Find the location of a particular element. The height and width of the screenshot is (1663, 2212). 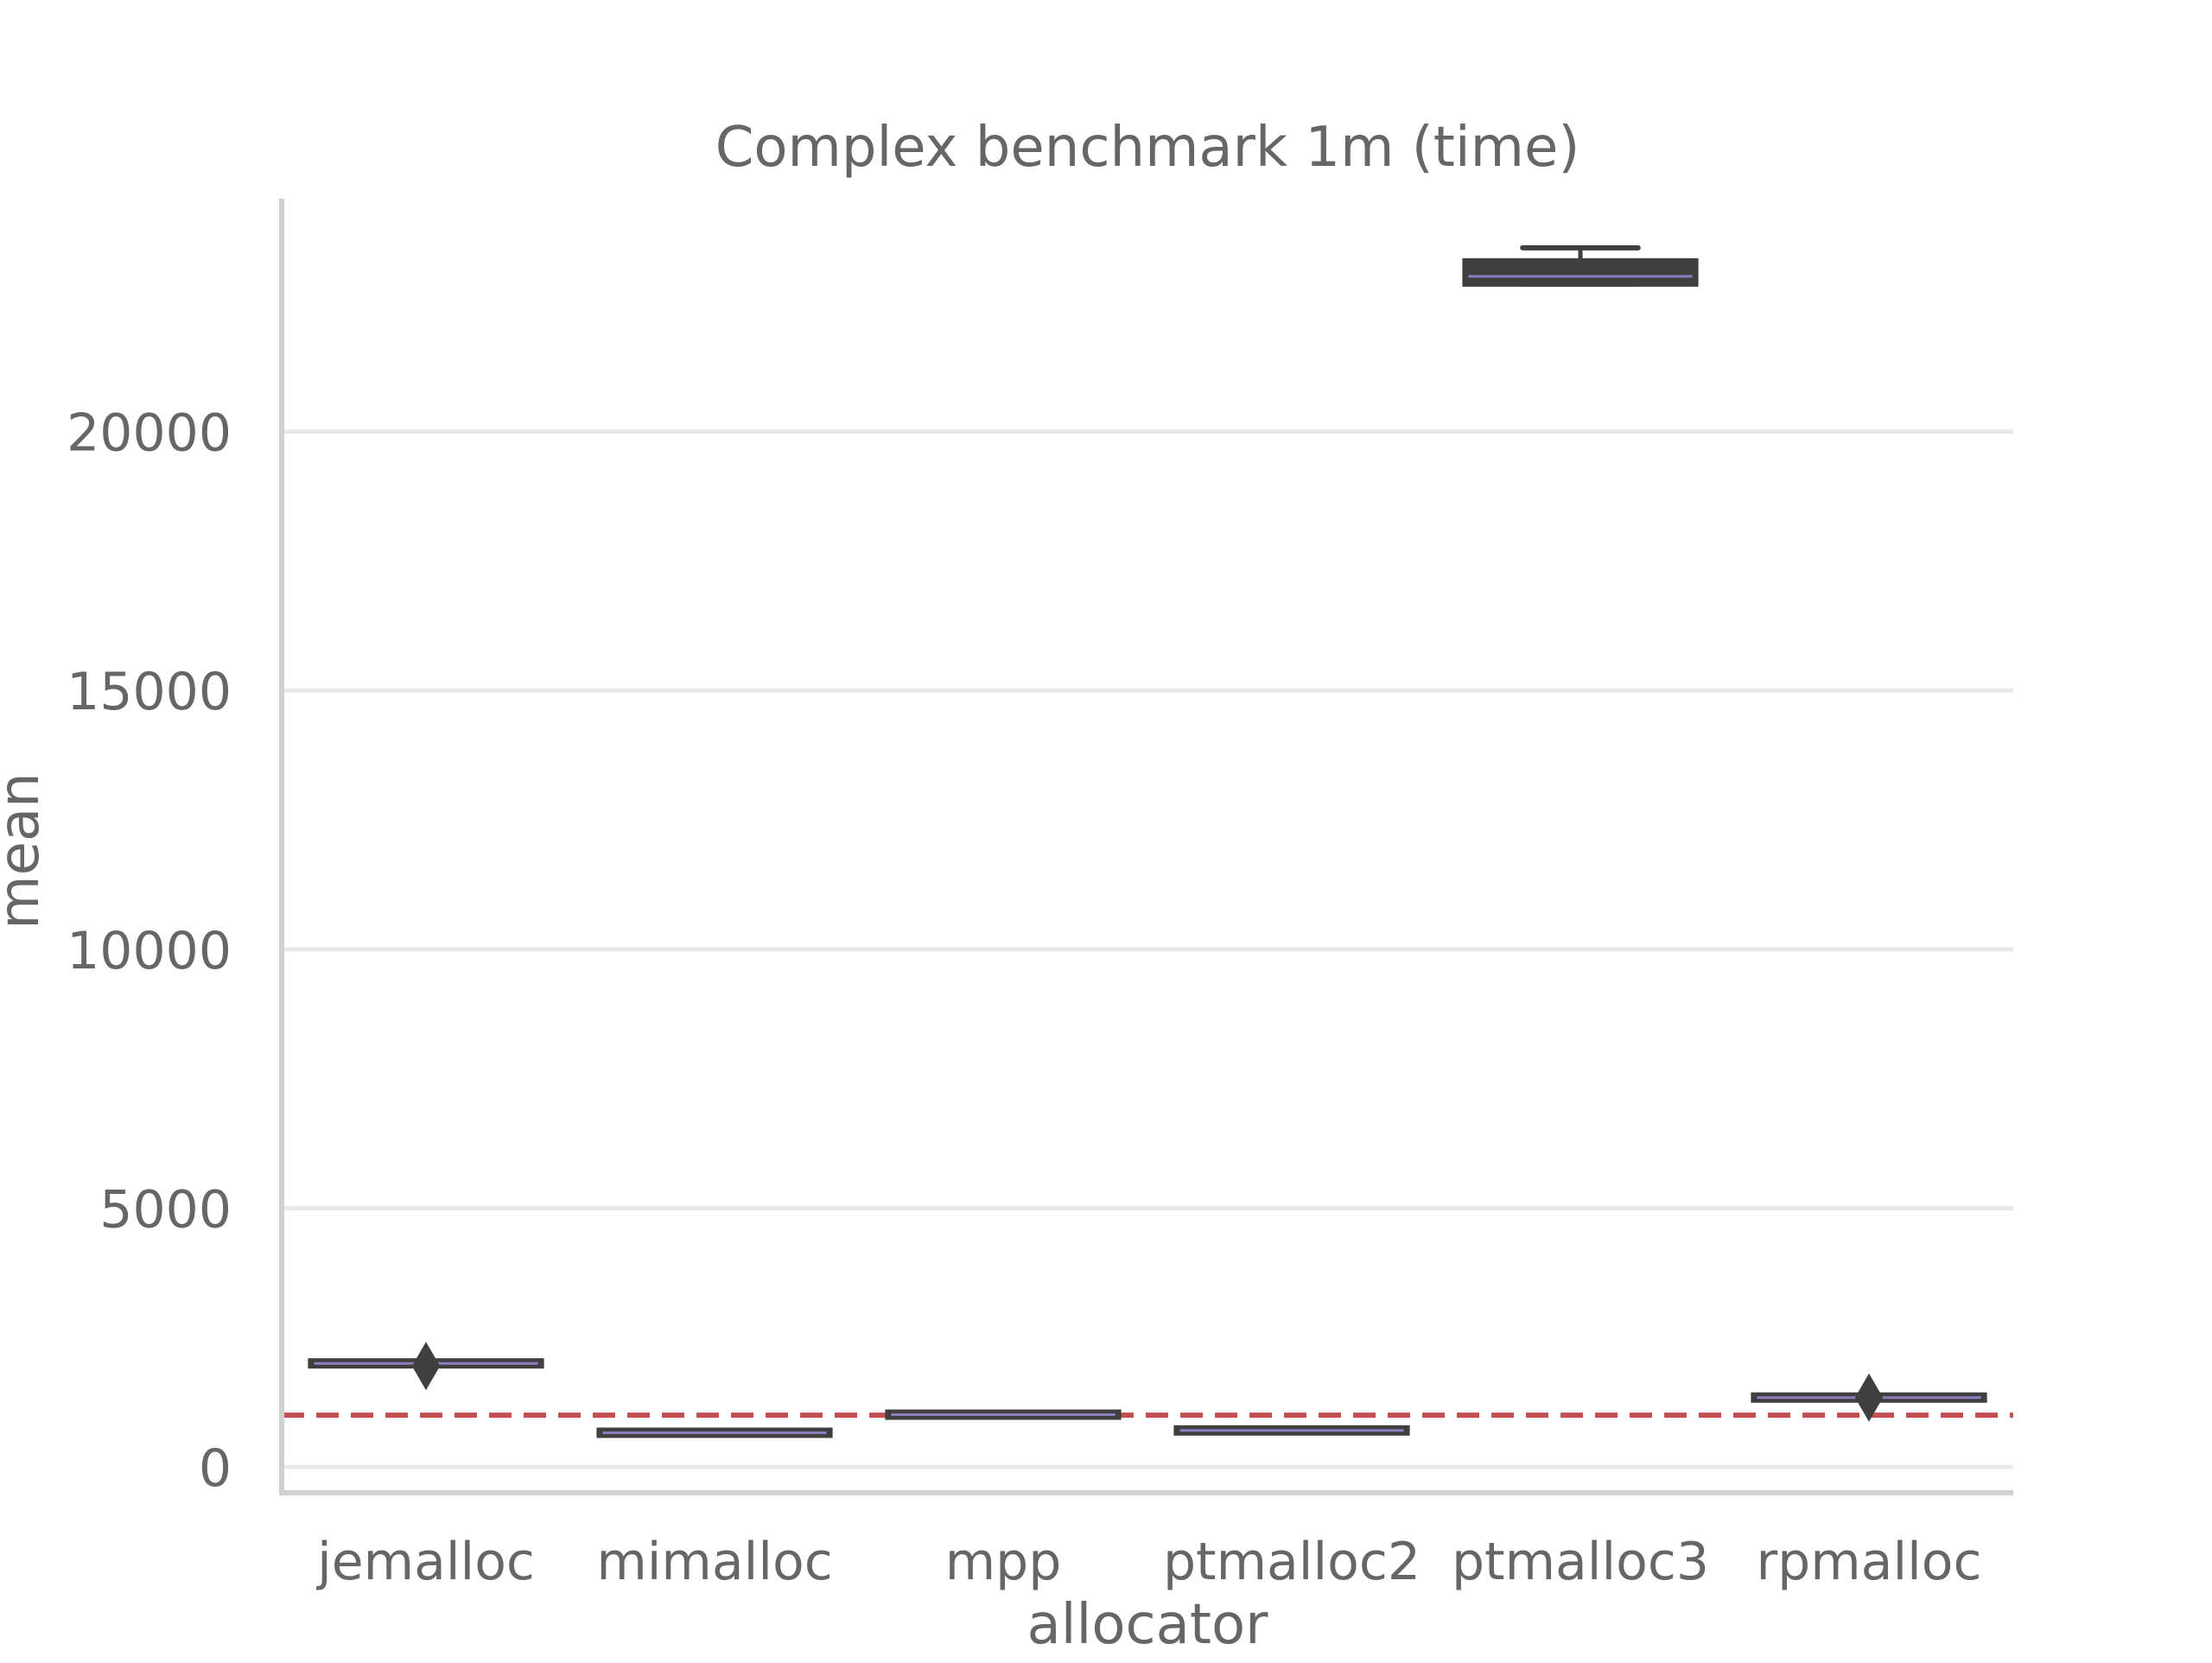

box-ptmalloc3 is located at coordinates (1580, 266).